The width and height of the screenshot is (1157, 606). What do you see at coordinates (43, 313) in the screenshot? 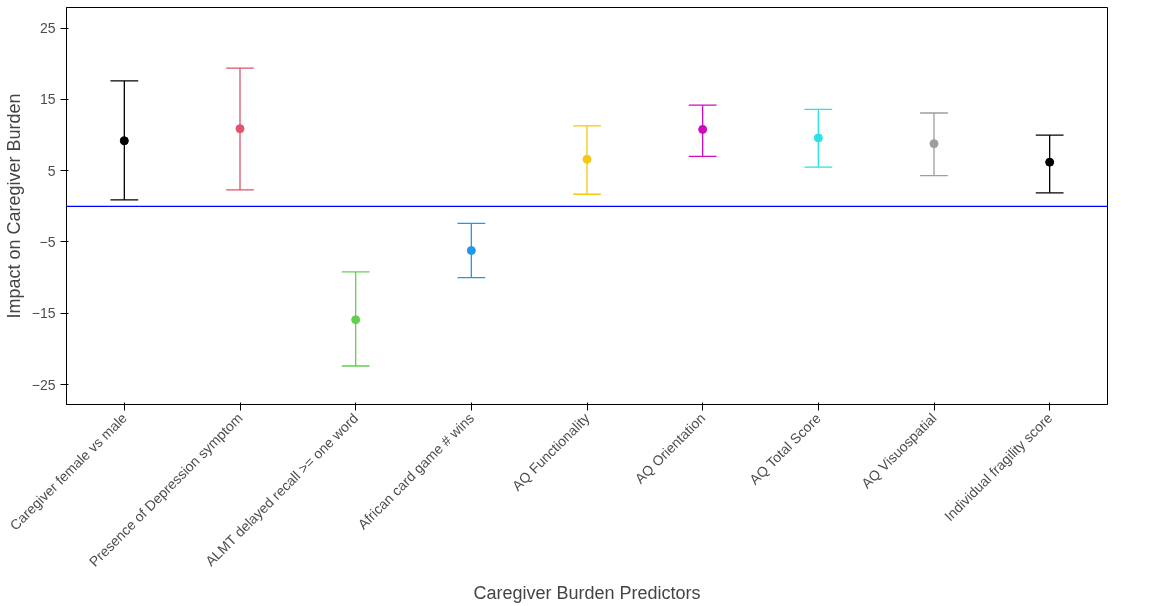
I see `y-tick-label: −15` at bounding box center [43, 313].